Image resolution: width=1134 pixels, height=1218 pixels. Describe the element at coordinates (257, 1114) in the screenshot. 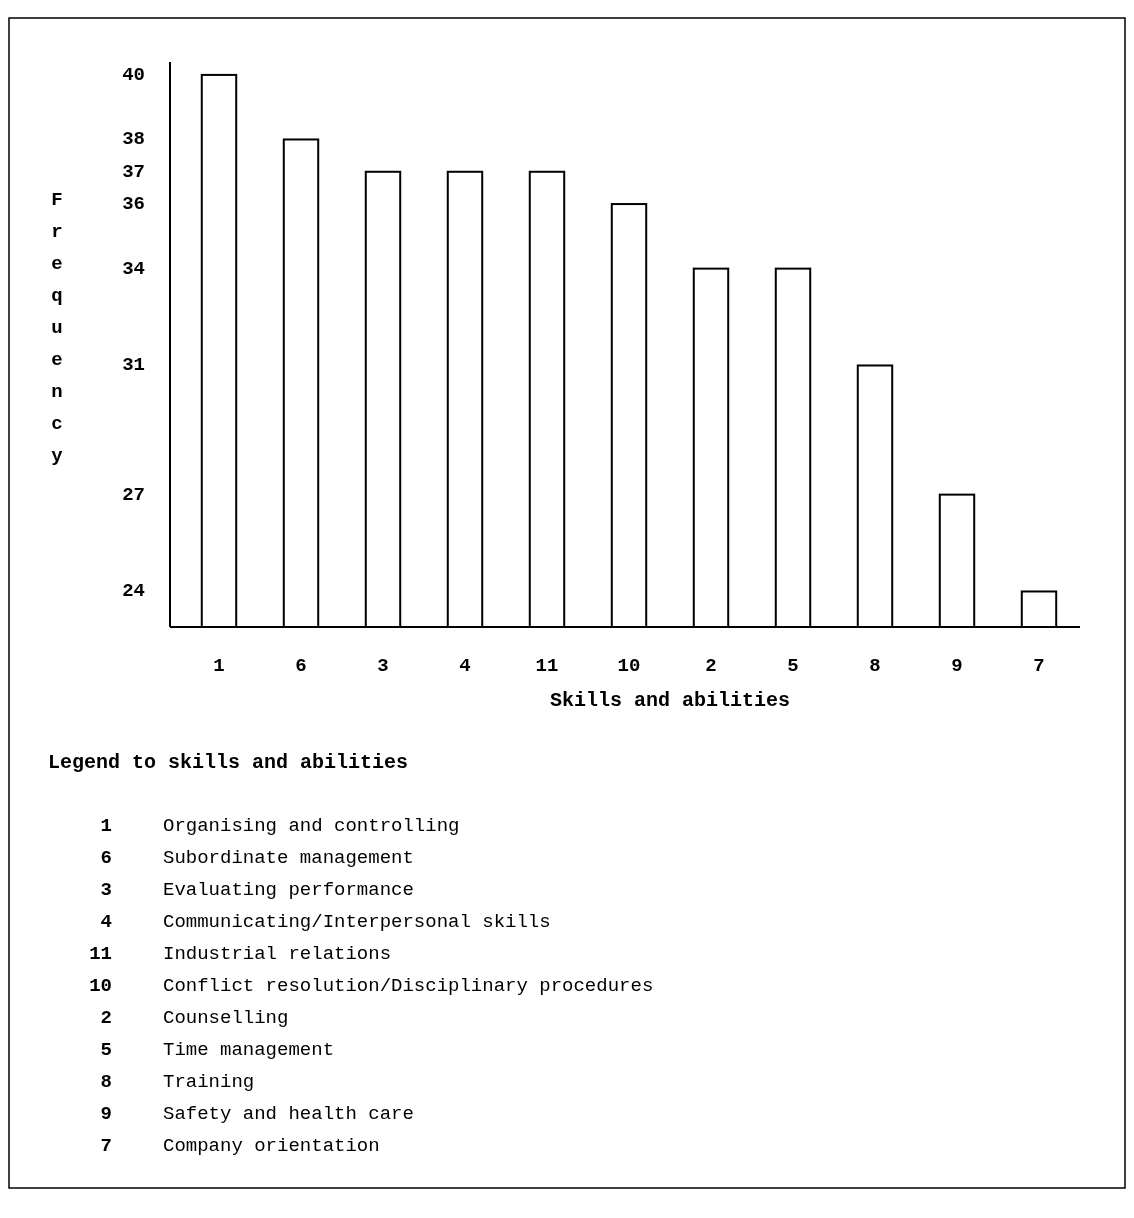

I see `text: 9 Safety and health care` at that location.